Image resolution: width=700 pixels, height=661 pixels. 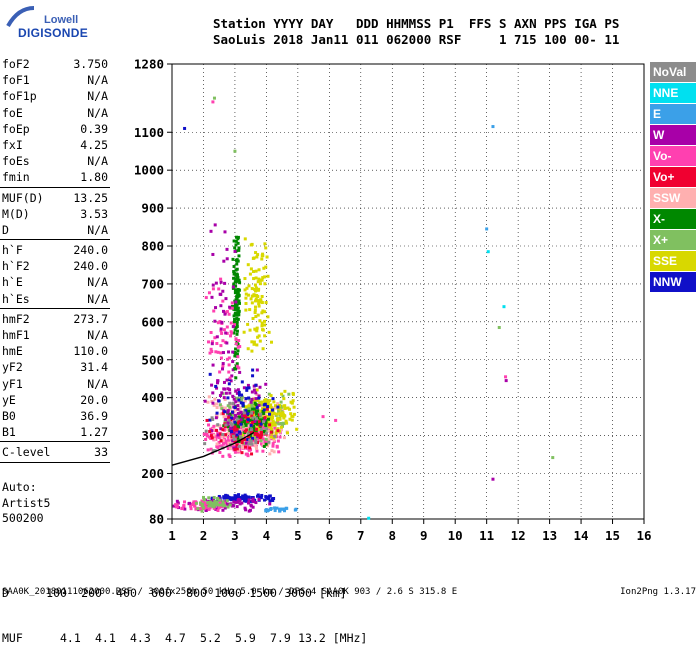 What do you see at coordinates (101, 452) in the screenshot?
I see `param-value: 33` at bounding box center [101, 452].